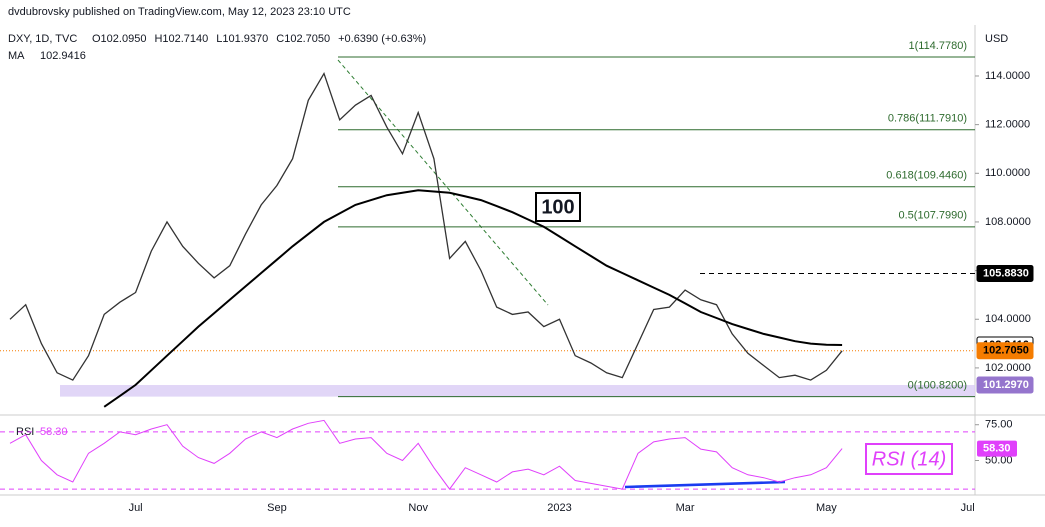  I want to click on x-tick-label: Nov, so click(418, 508).